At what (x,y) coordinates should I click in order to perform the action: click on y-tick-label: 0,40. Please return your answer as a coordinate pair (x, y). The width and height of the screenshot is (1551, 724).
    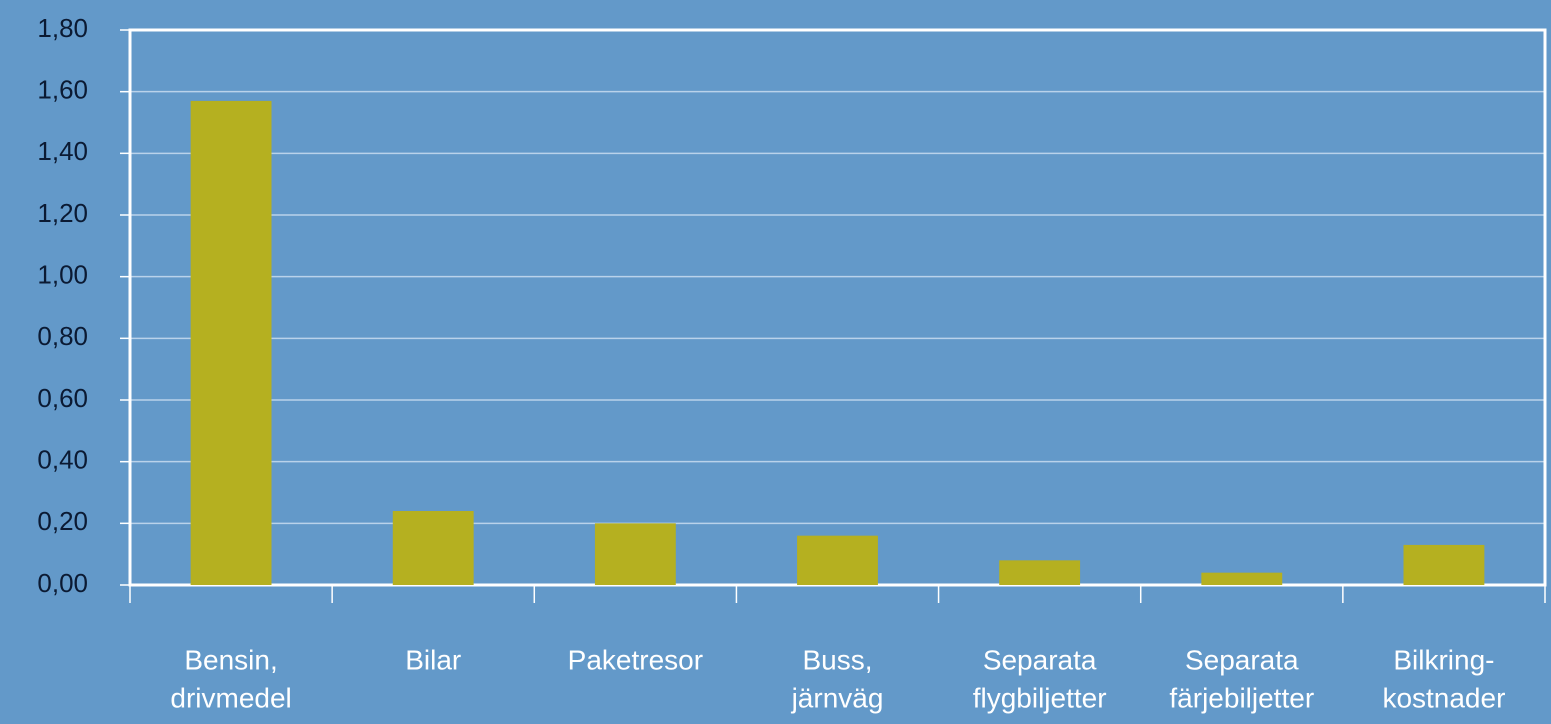
    Looking at the image, I should click on (62, 460).